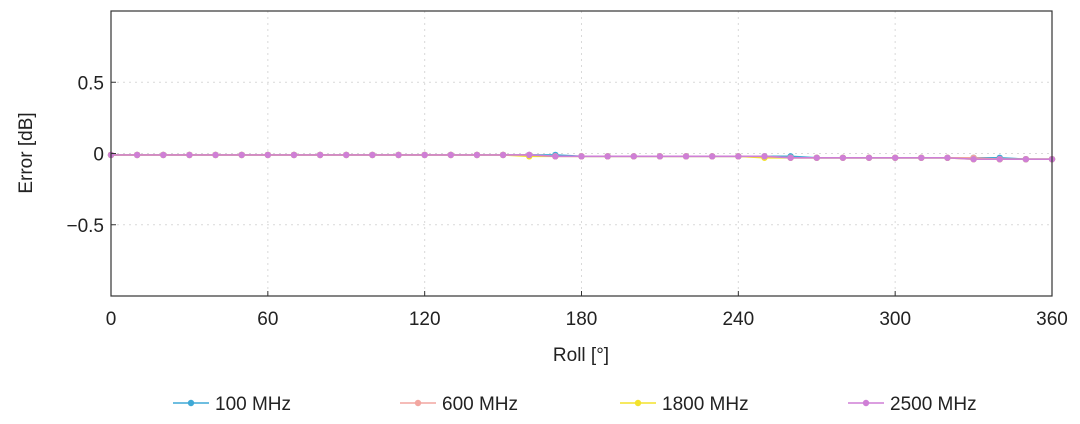  Describe the element at coordinates (267, 319) in the screenshot. I see `x-tick-label: 60` at that location.